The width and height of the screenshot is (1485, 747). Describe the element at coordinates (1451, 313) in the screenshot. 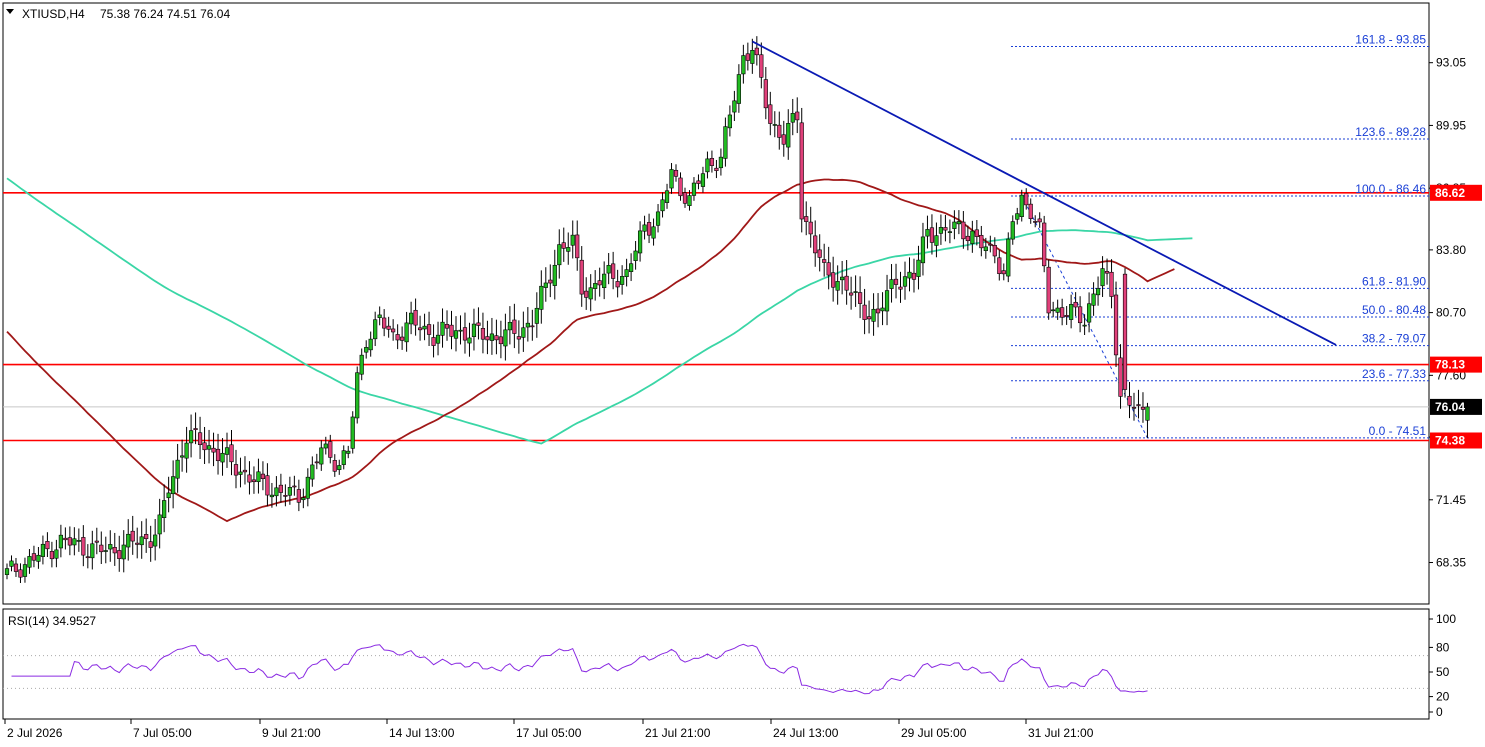

I see `price-tick-label: 80.70` at that location.